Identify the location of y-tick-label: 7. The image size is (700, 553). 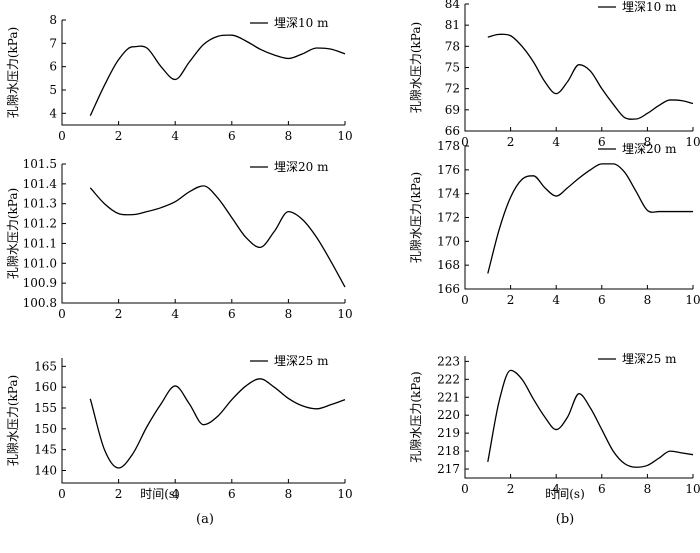
(53, 43).